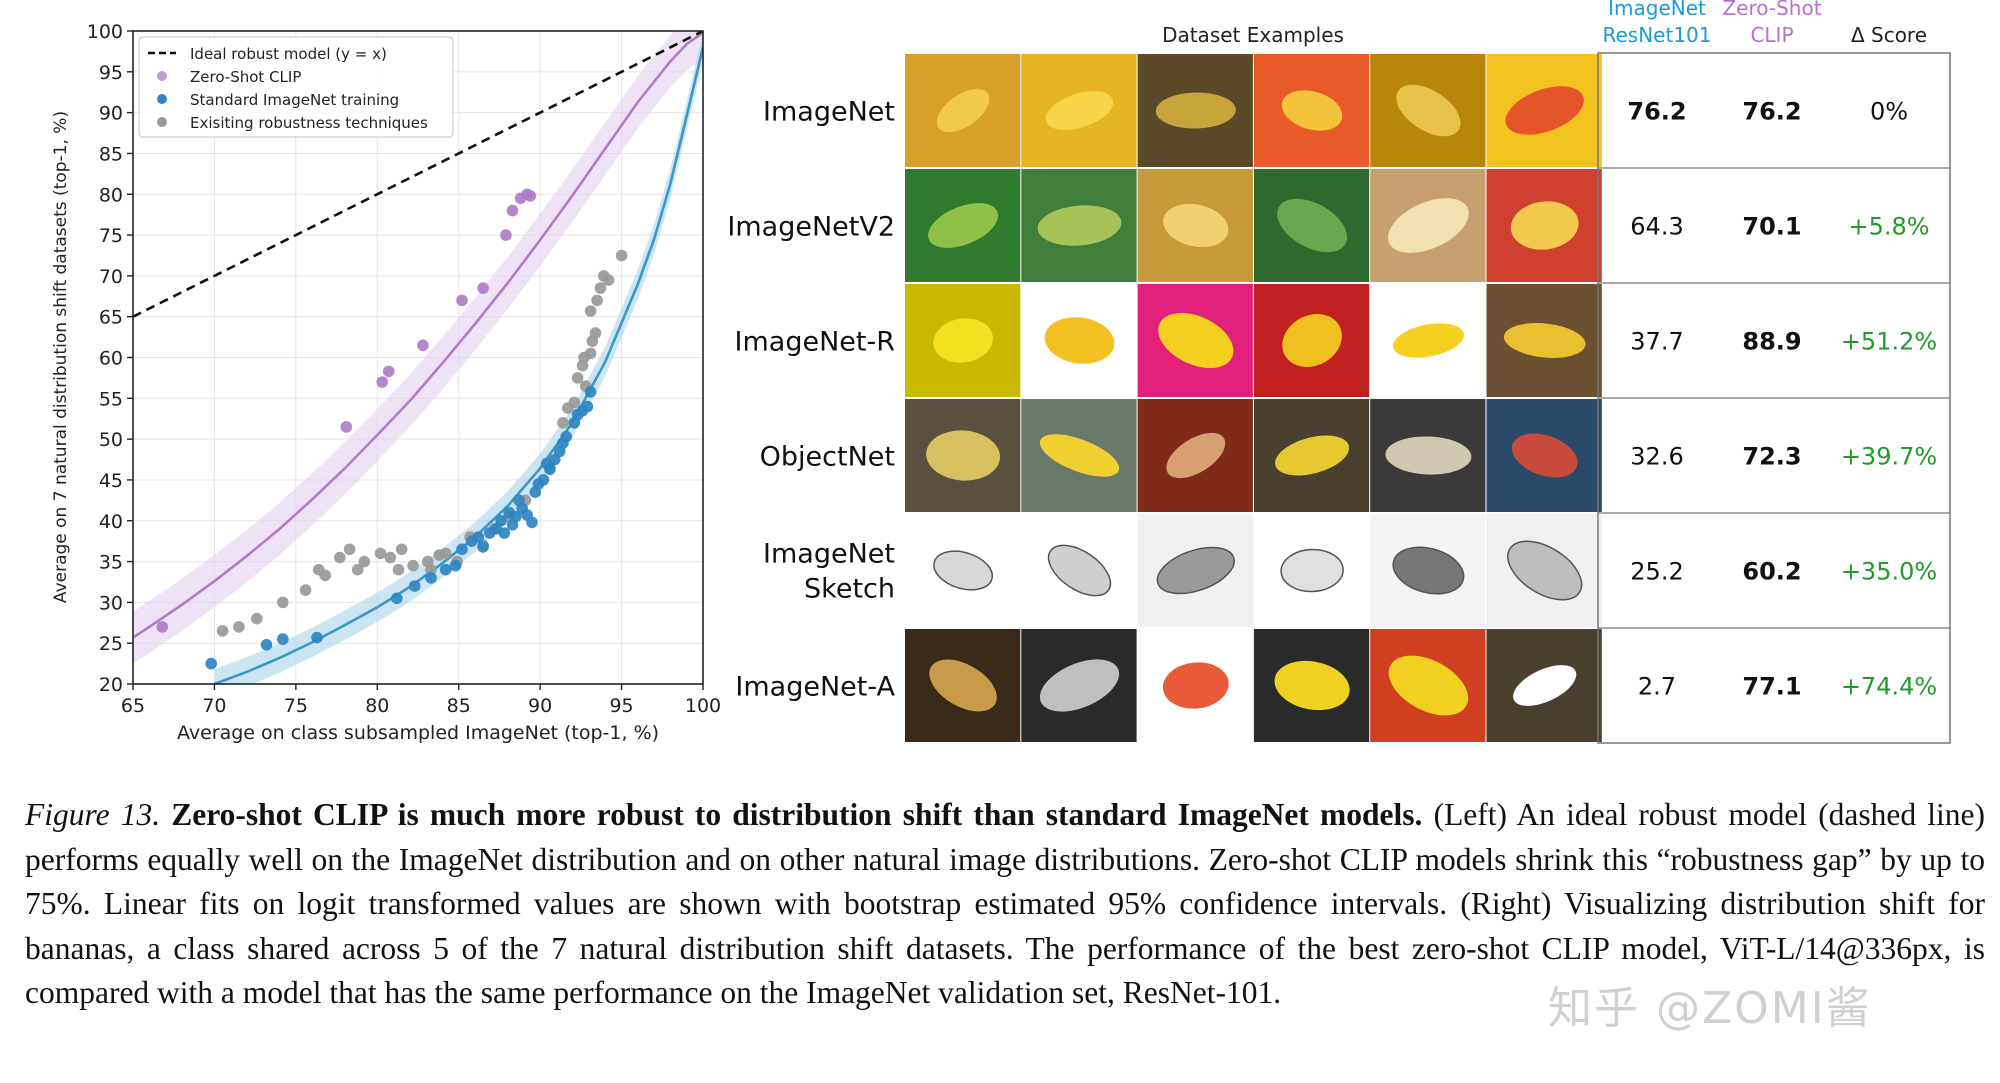 The height and width of the screenshot is (1083, 2000). What do you see at coordinates (1253, 35) in the screenshot?
I see `dataset-examples-header: Dataset Examples` at bounding box center [1253, 35].